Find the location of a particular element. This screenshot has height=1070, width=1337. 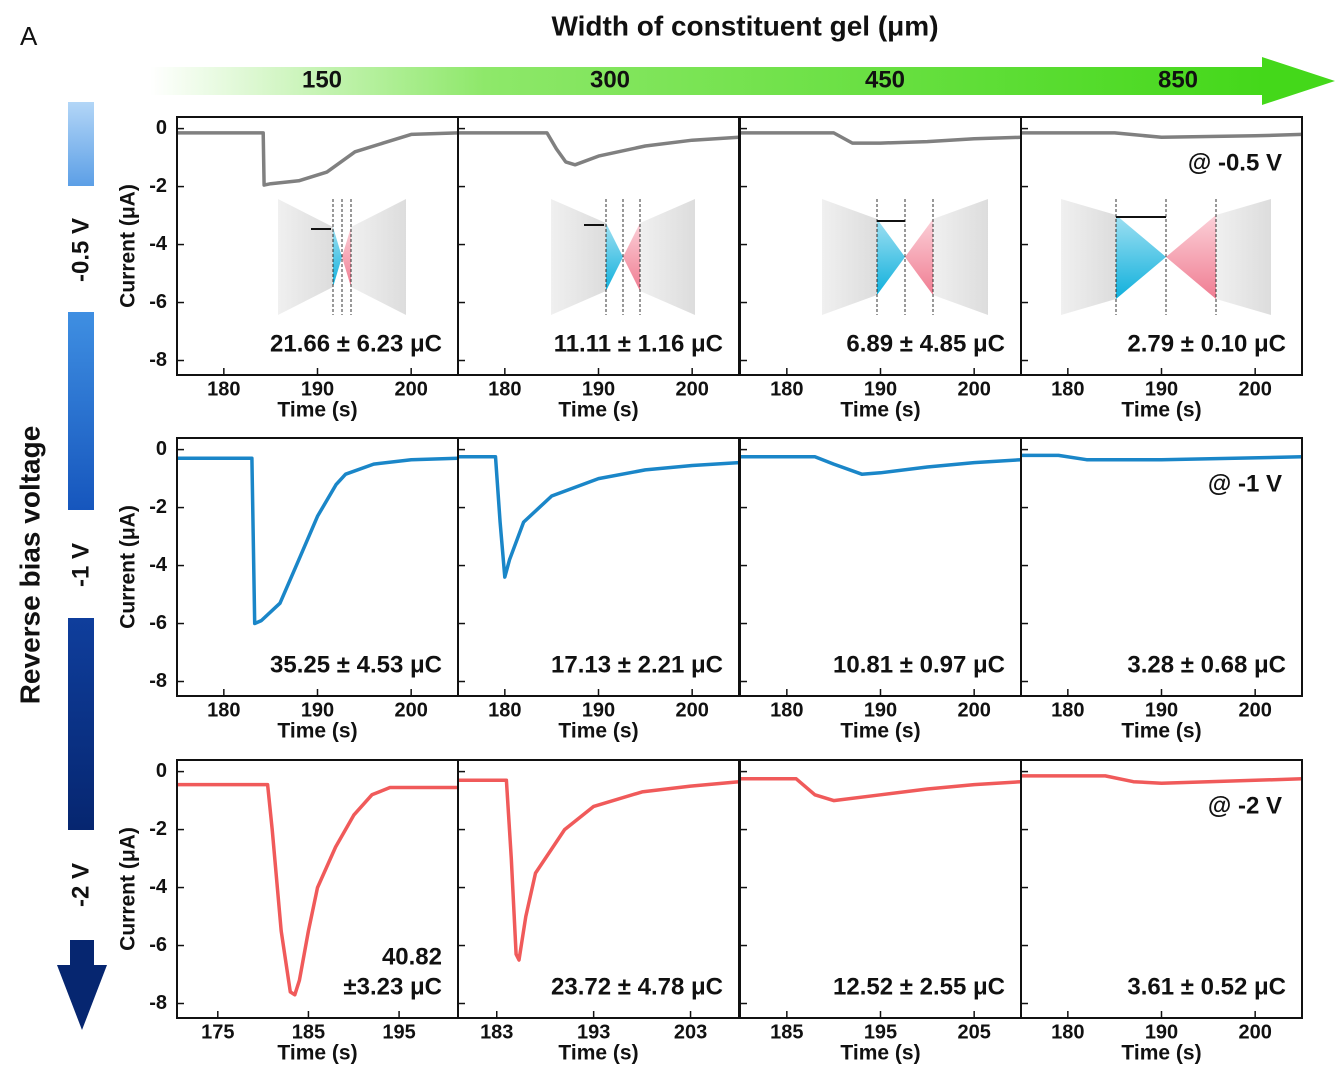

x-tick-label: 193 is located at coordinates (593, 1032).